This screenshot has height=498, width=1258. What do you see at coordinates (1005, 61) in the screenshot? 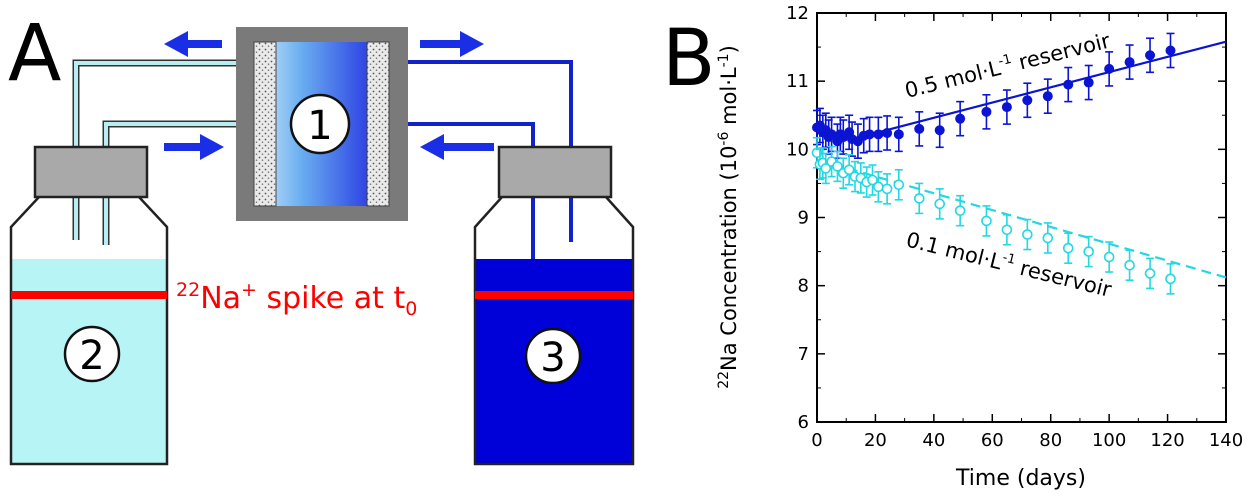
I see `series-label-0-5-exp: -1` at bounding box center [1005, 61].